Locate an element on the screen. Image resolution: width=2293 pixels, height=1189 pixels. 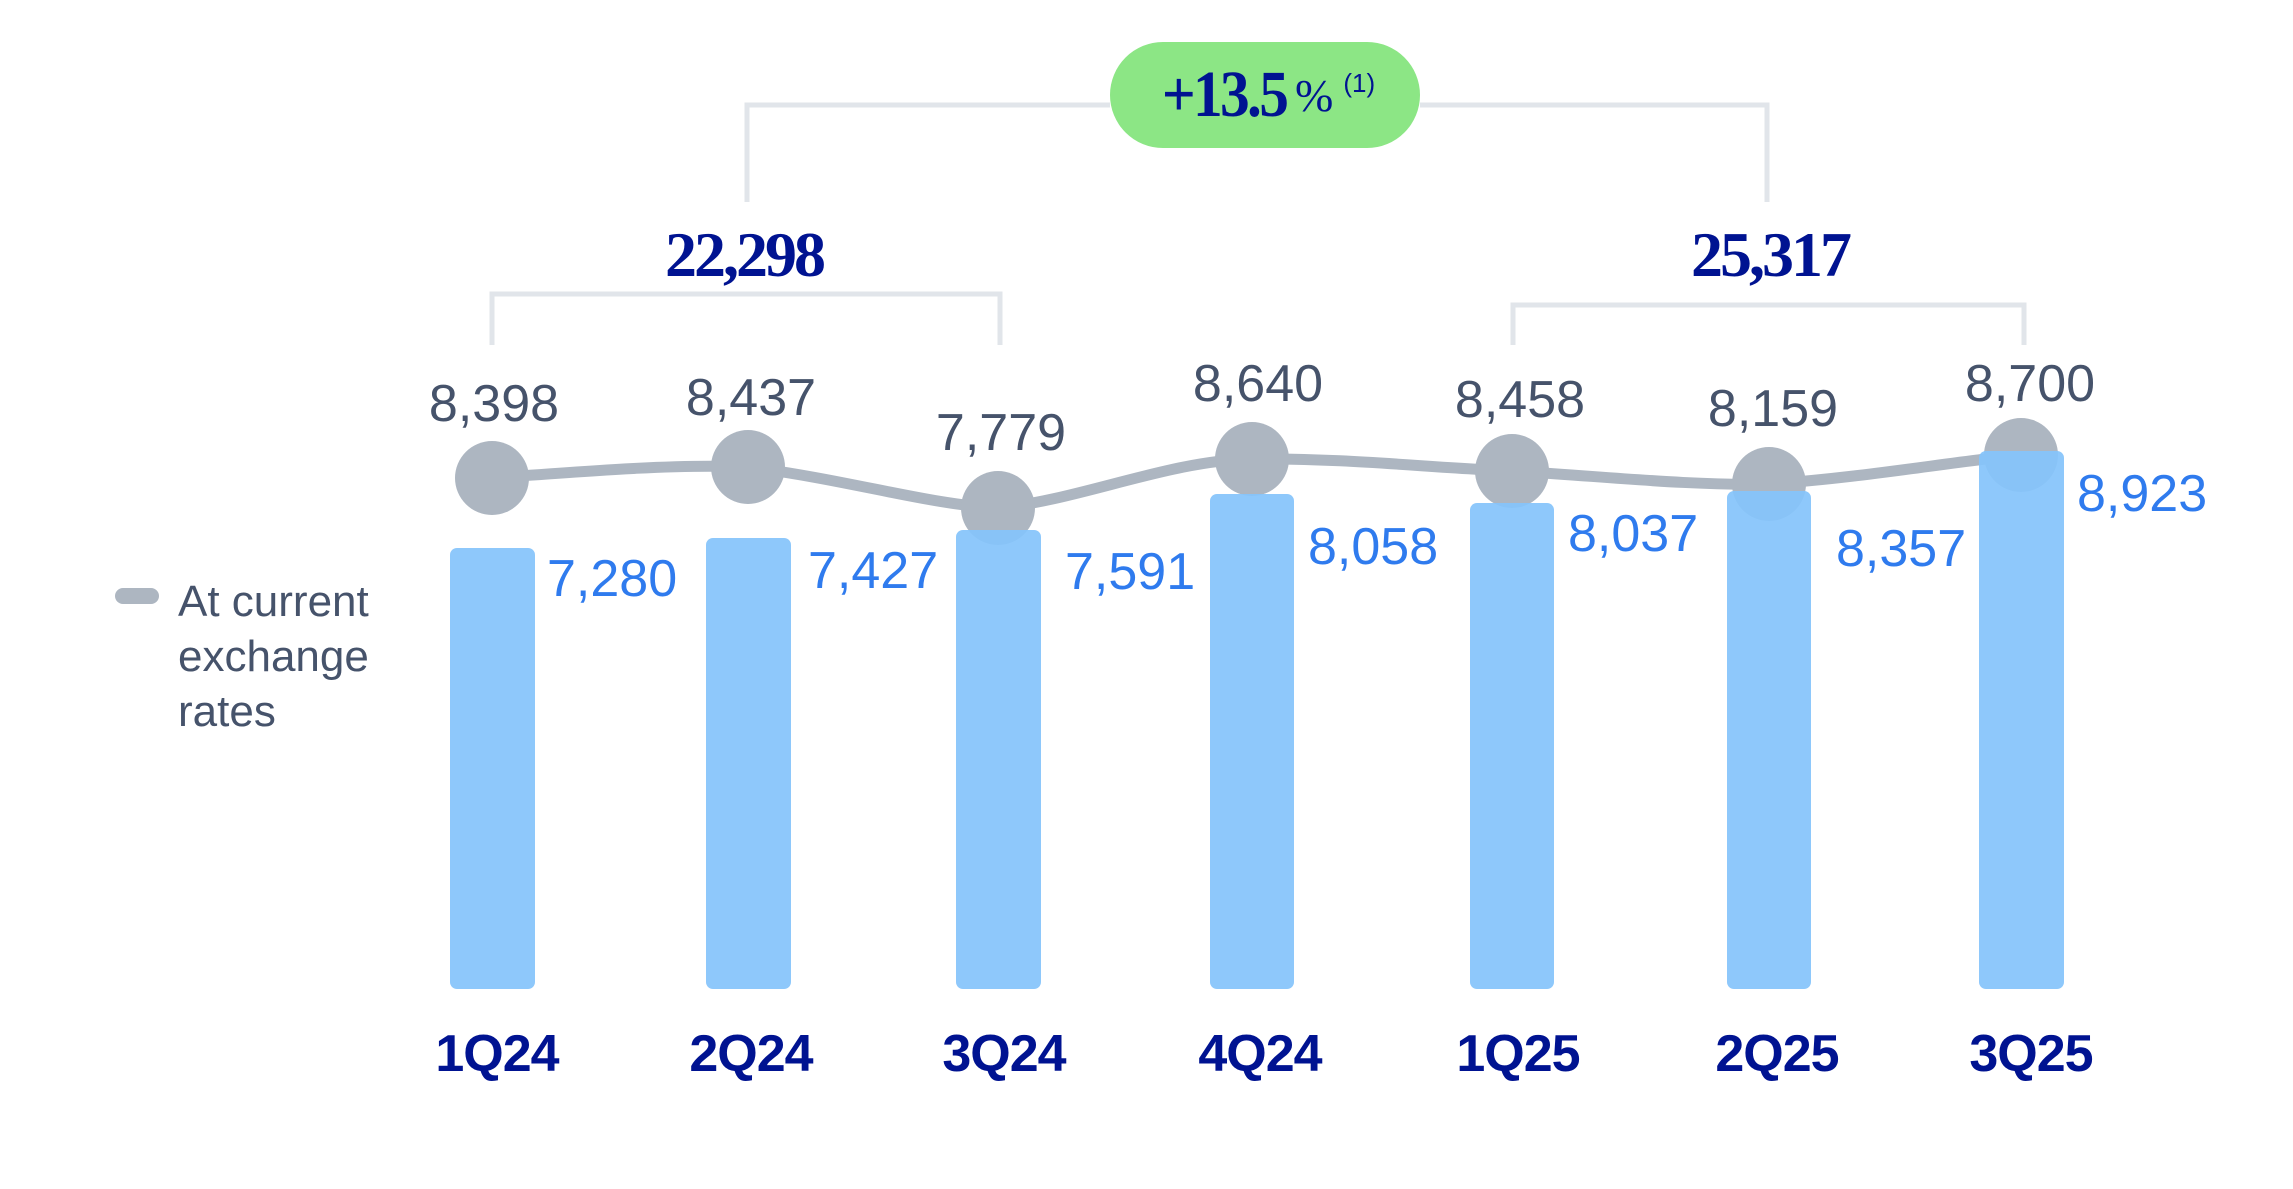
line-value-label: 8,700 is located at coordinates (2030, 384).